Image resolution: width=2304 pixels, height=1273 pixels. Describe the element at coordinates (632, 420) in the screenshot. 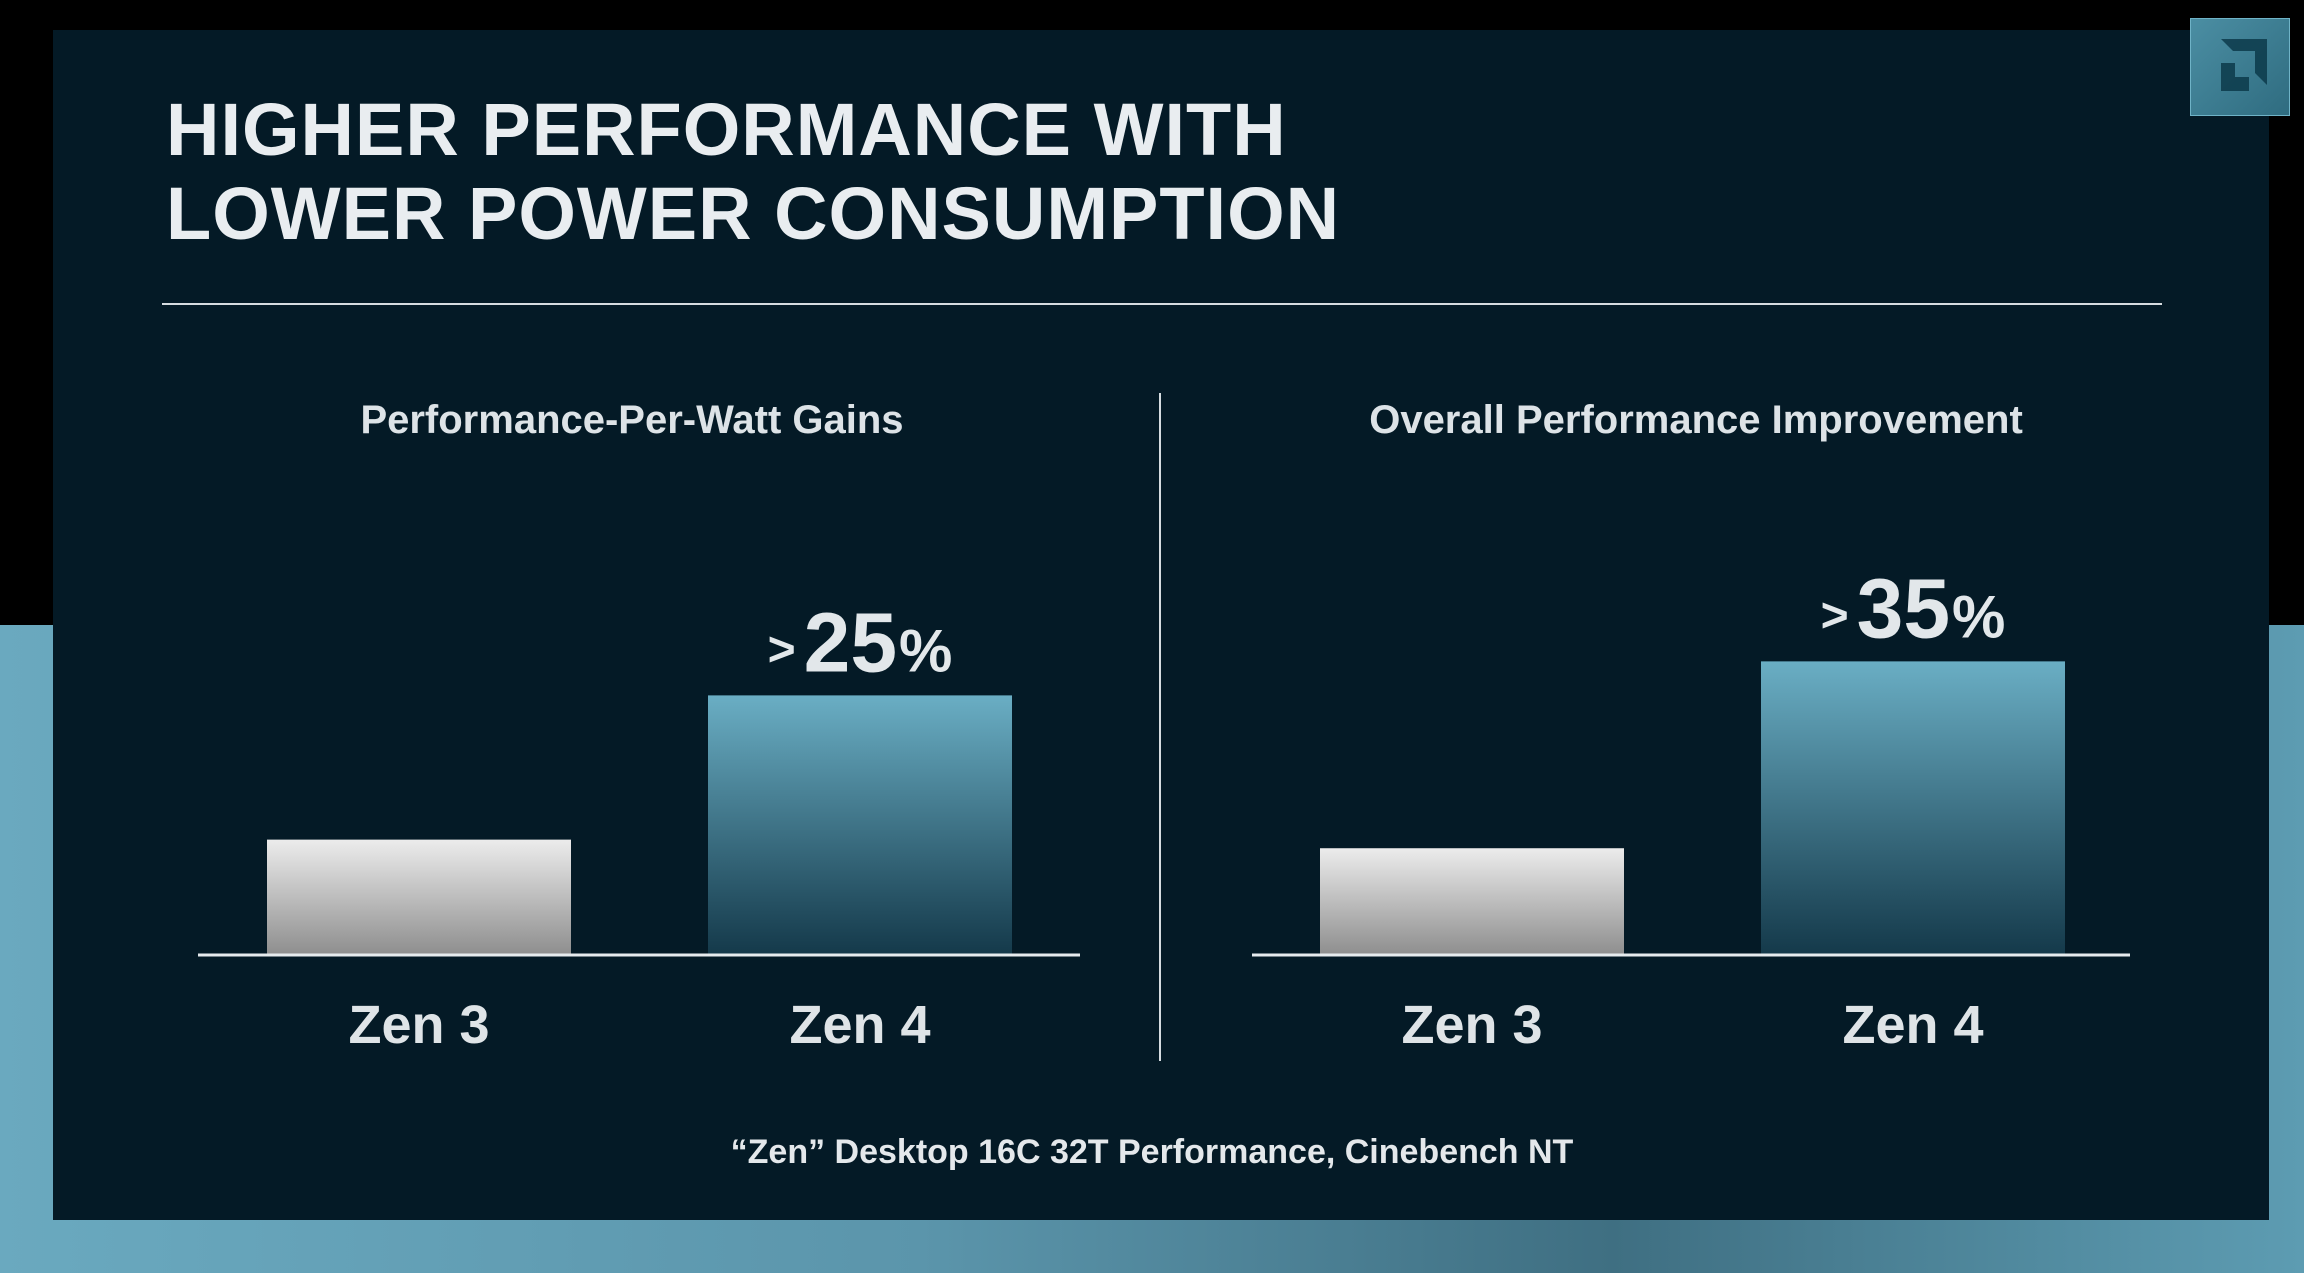

I see `chart-title-perf-per-watt: Performance-Per-Watt Gains` at that location.